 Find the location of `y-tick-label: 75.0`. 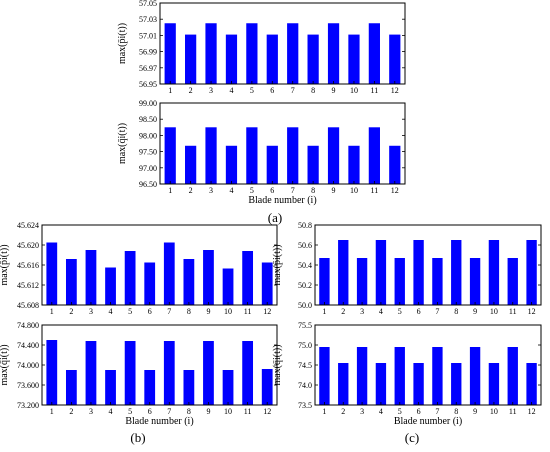

y-tick-label: 75.0 is located at coordinates (305, 345).